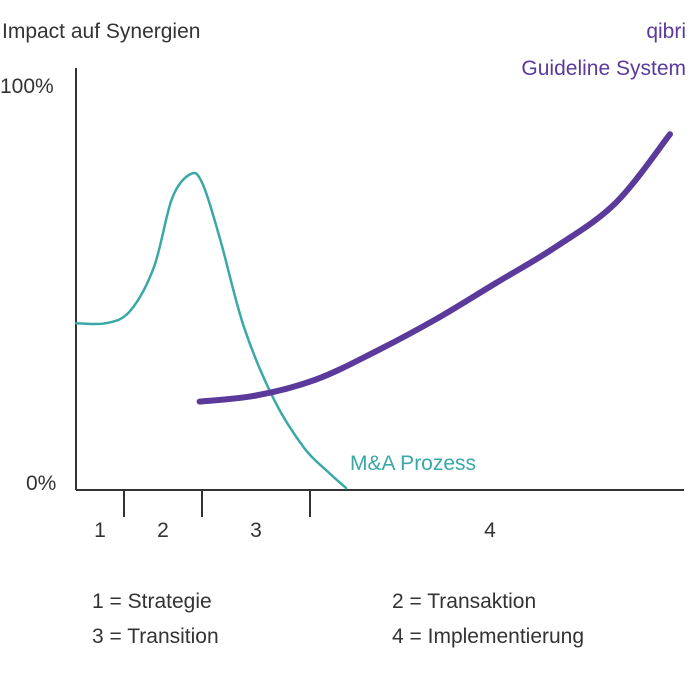  I want to click on phase-label-2: 2, so click(163, 530).